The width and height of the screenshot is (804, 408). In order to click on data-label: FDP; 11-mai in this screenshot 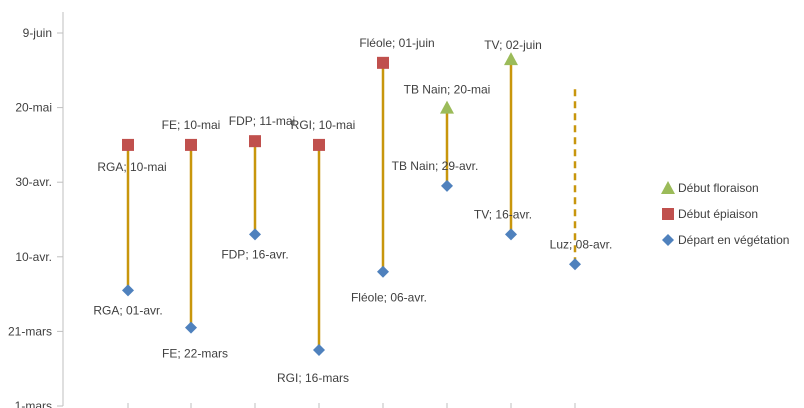, I will do `click(262, 121)`.